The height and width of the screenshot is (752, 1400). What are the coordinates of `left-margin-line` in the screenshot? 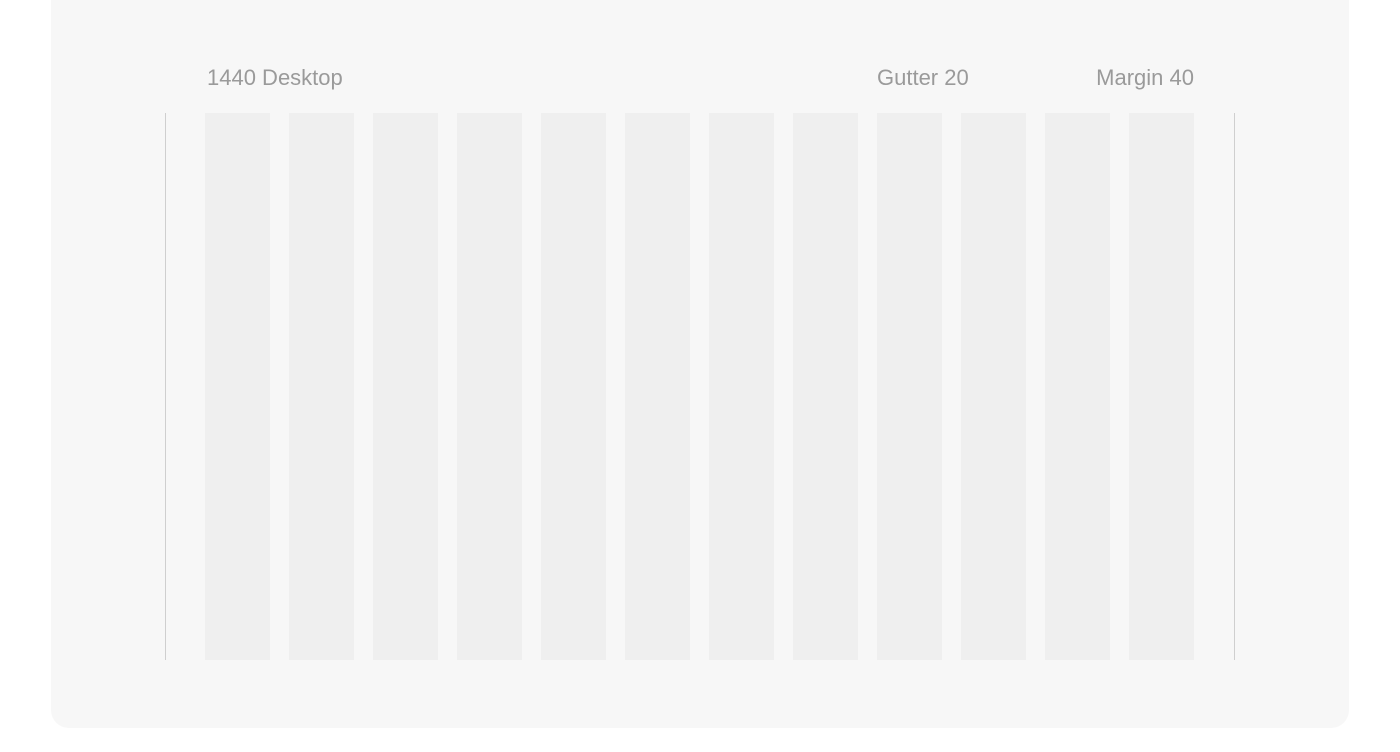 It's located at (165, 386).